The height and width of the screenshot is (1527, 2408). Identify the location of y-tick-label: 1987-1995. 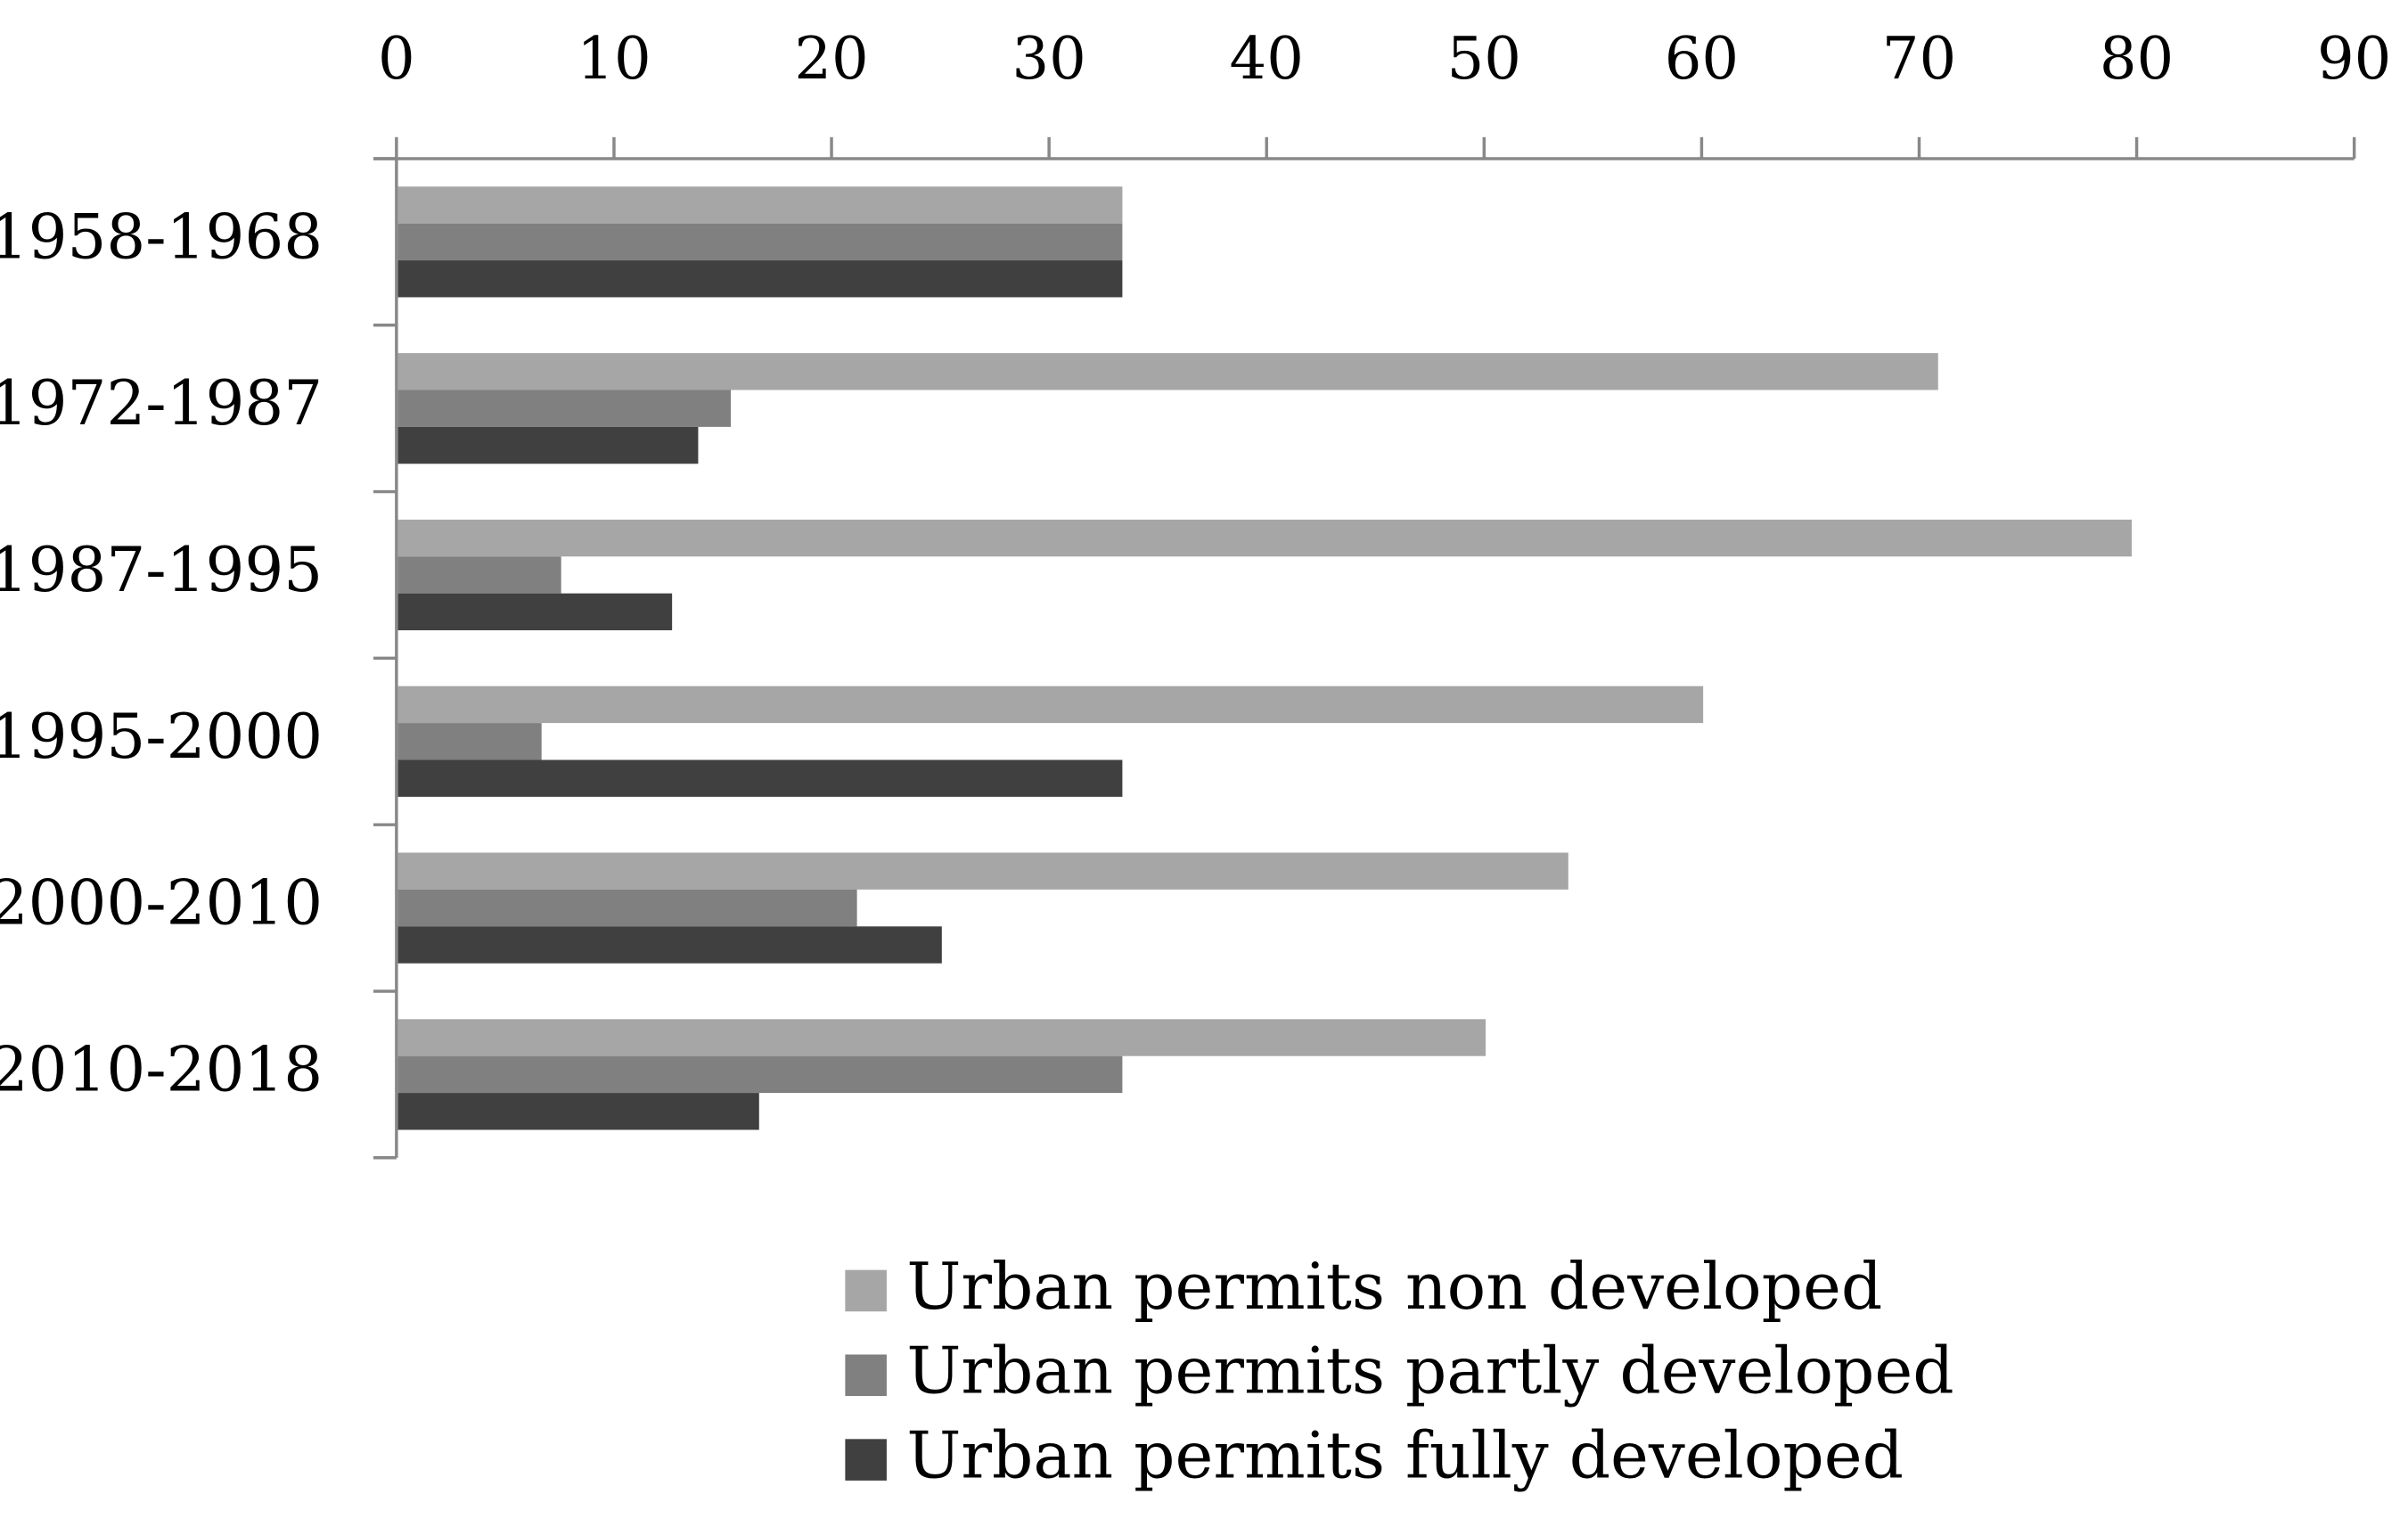
(161, 570).